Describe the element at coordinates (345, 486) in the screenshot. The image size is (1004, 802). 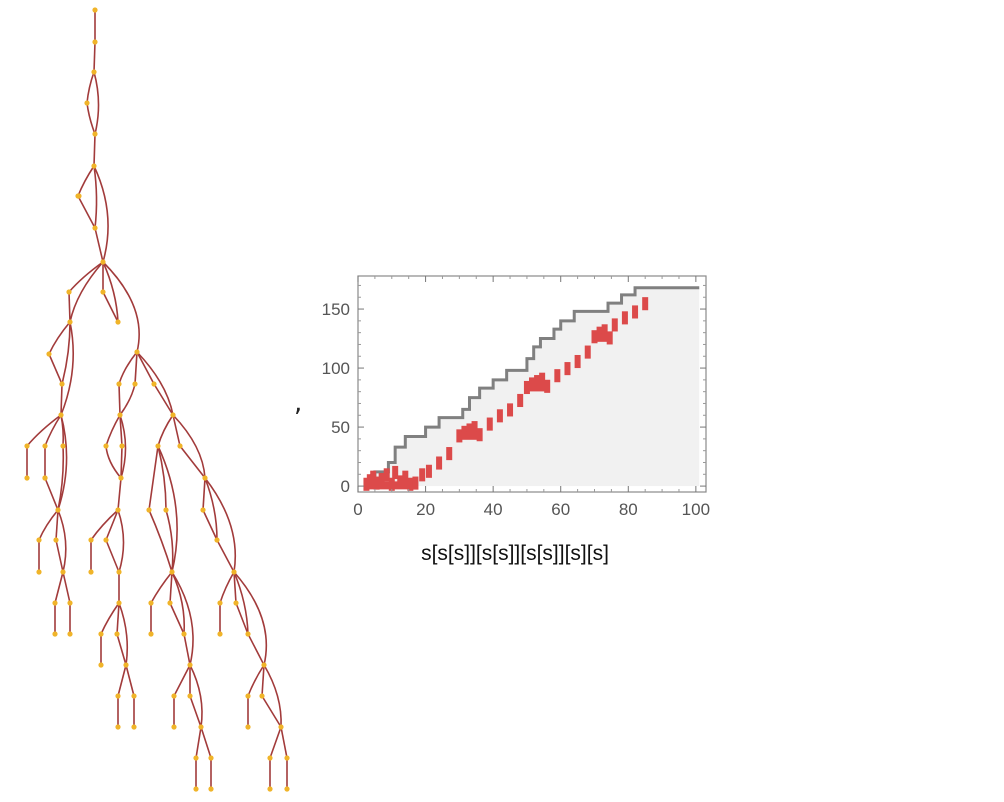
I see `y-tick-label: 0` at that location.